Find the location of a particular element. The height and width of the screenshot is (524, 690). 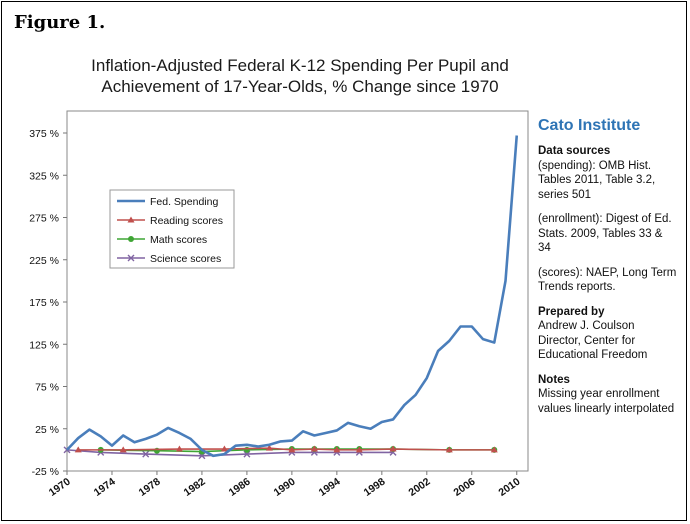

legend-box is located at coordinates (172, 229).